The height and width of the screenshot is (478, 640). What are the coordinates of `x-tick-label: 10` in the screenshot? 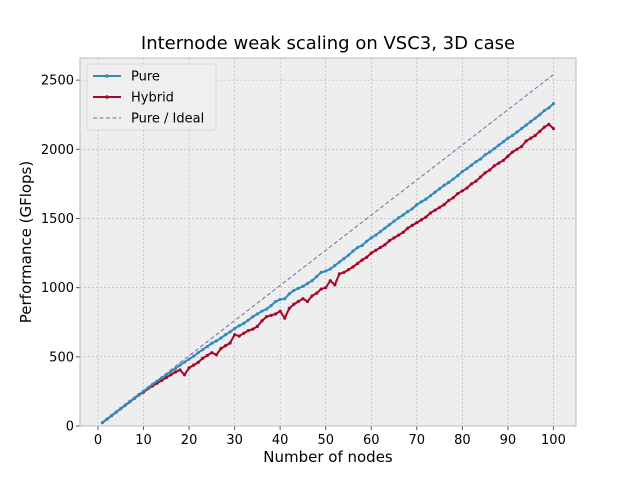 It's located at (143, 440).